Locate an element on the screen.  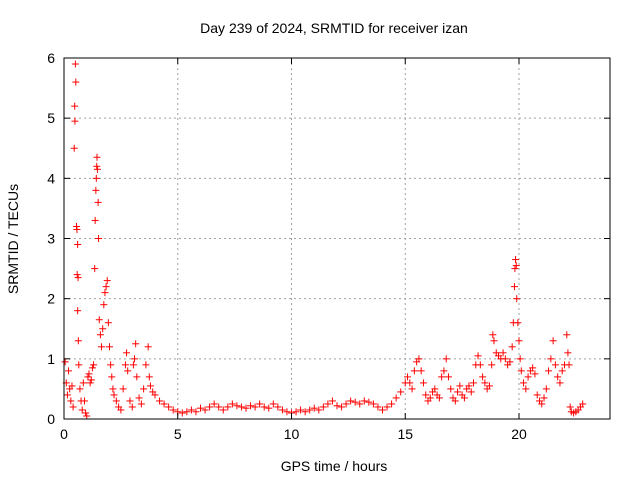
y-axis-label: SRMTID / TECUs is located at coordinates (13, 239).